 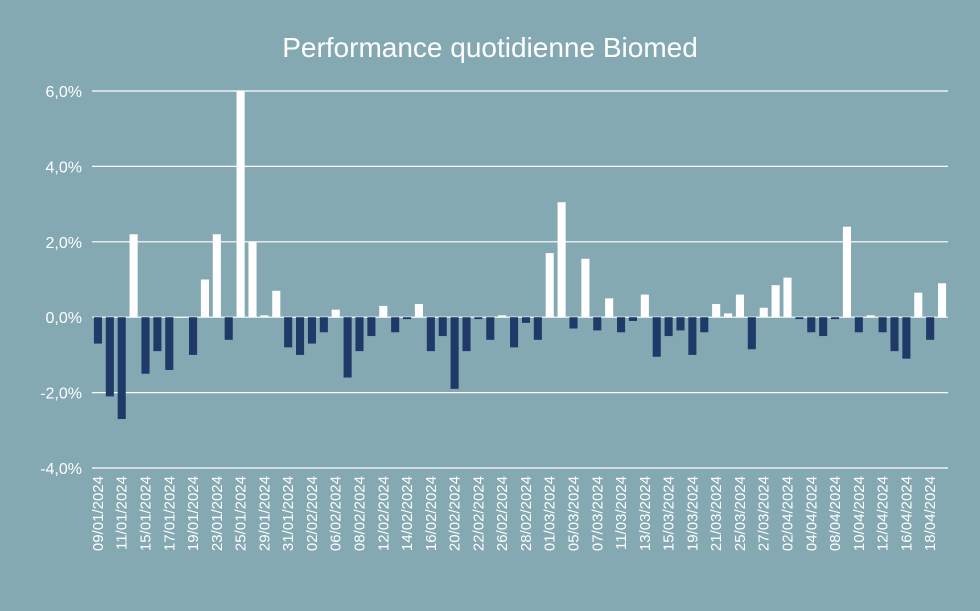 What do you see at coordinates (431, 513) in the screenshot?
I see `x-tick-label: 16/02/2024` at bounding box center [431, 513].